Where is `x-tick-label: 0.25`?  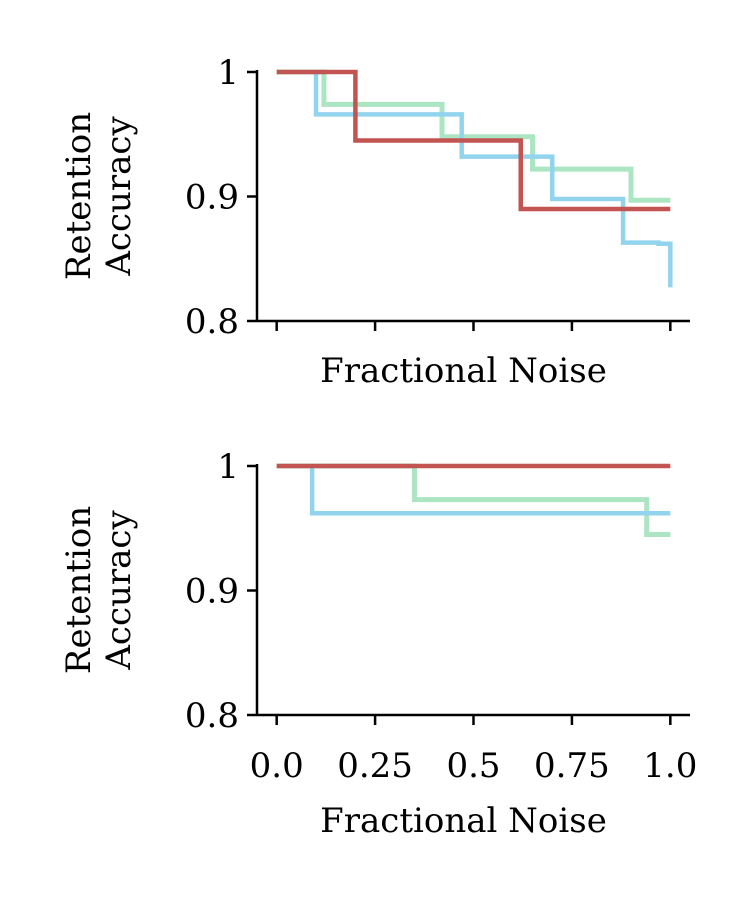
x-tick-label: 0.25 is located at coordinates (375, 766).